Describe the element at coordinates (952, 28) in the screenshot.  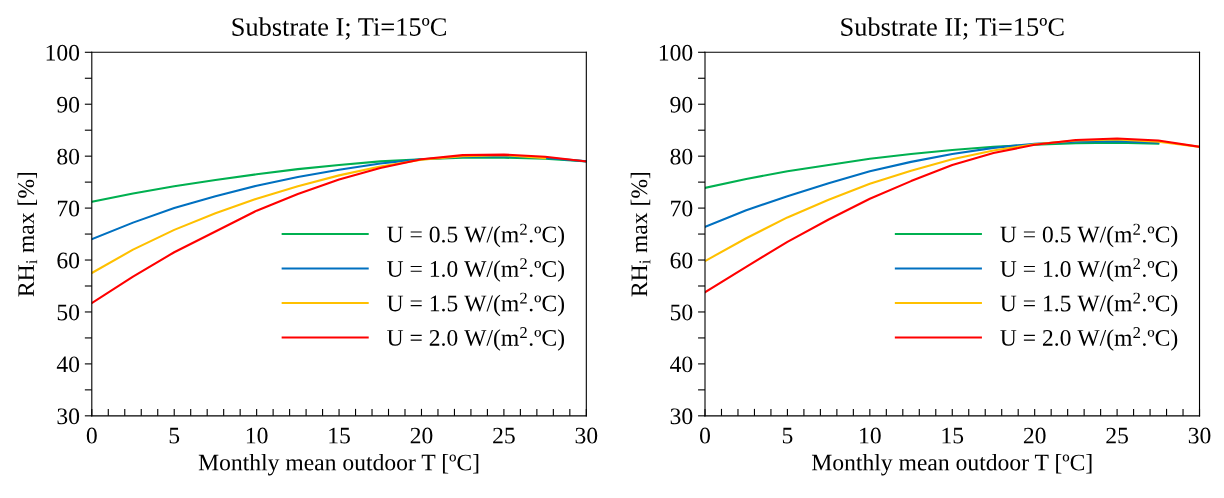
I see `chart-title: Substrate II; Ti=15ºC` at that location.